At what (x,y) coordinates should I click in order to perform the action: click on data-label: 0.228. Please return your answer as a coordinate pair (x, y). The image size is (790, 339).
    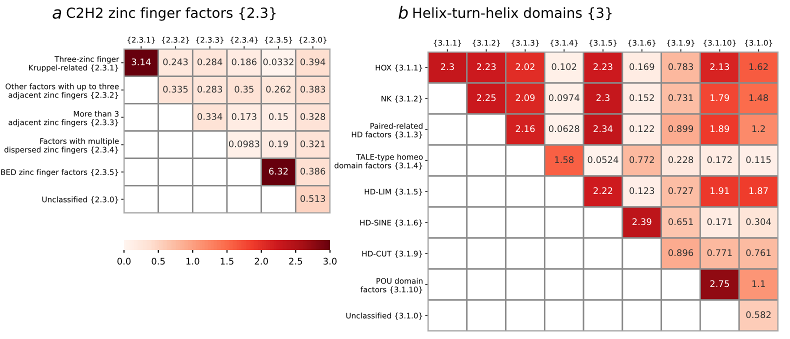
    Looking at the image, I should click on (681, 160).